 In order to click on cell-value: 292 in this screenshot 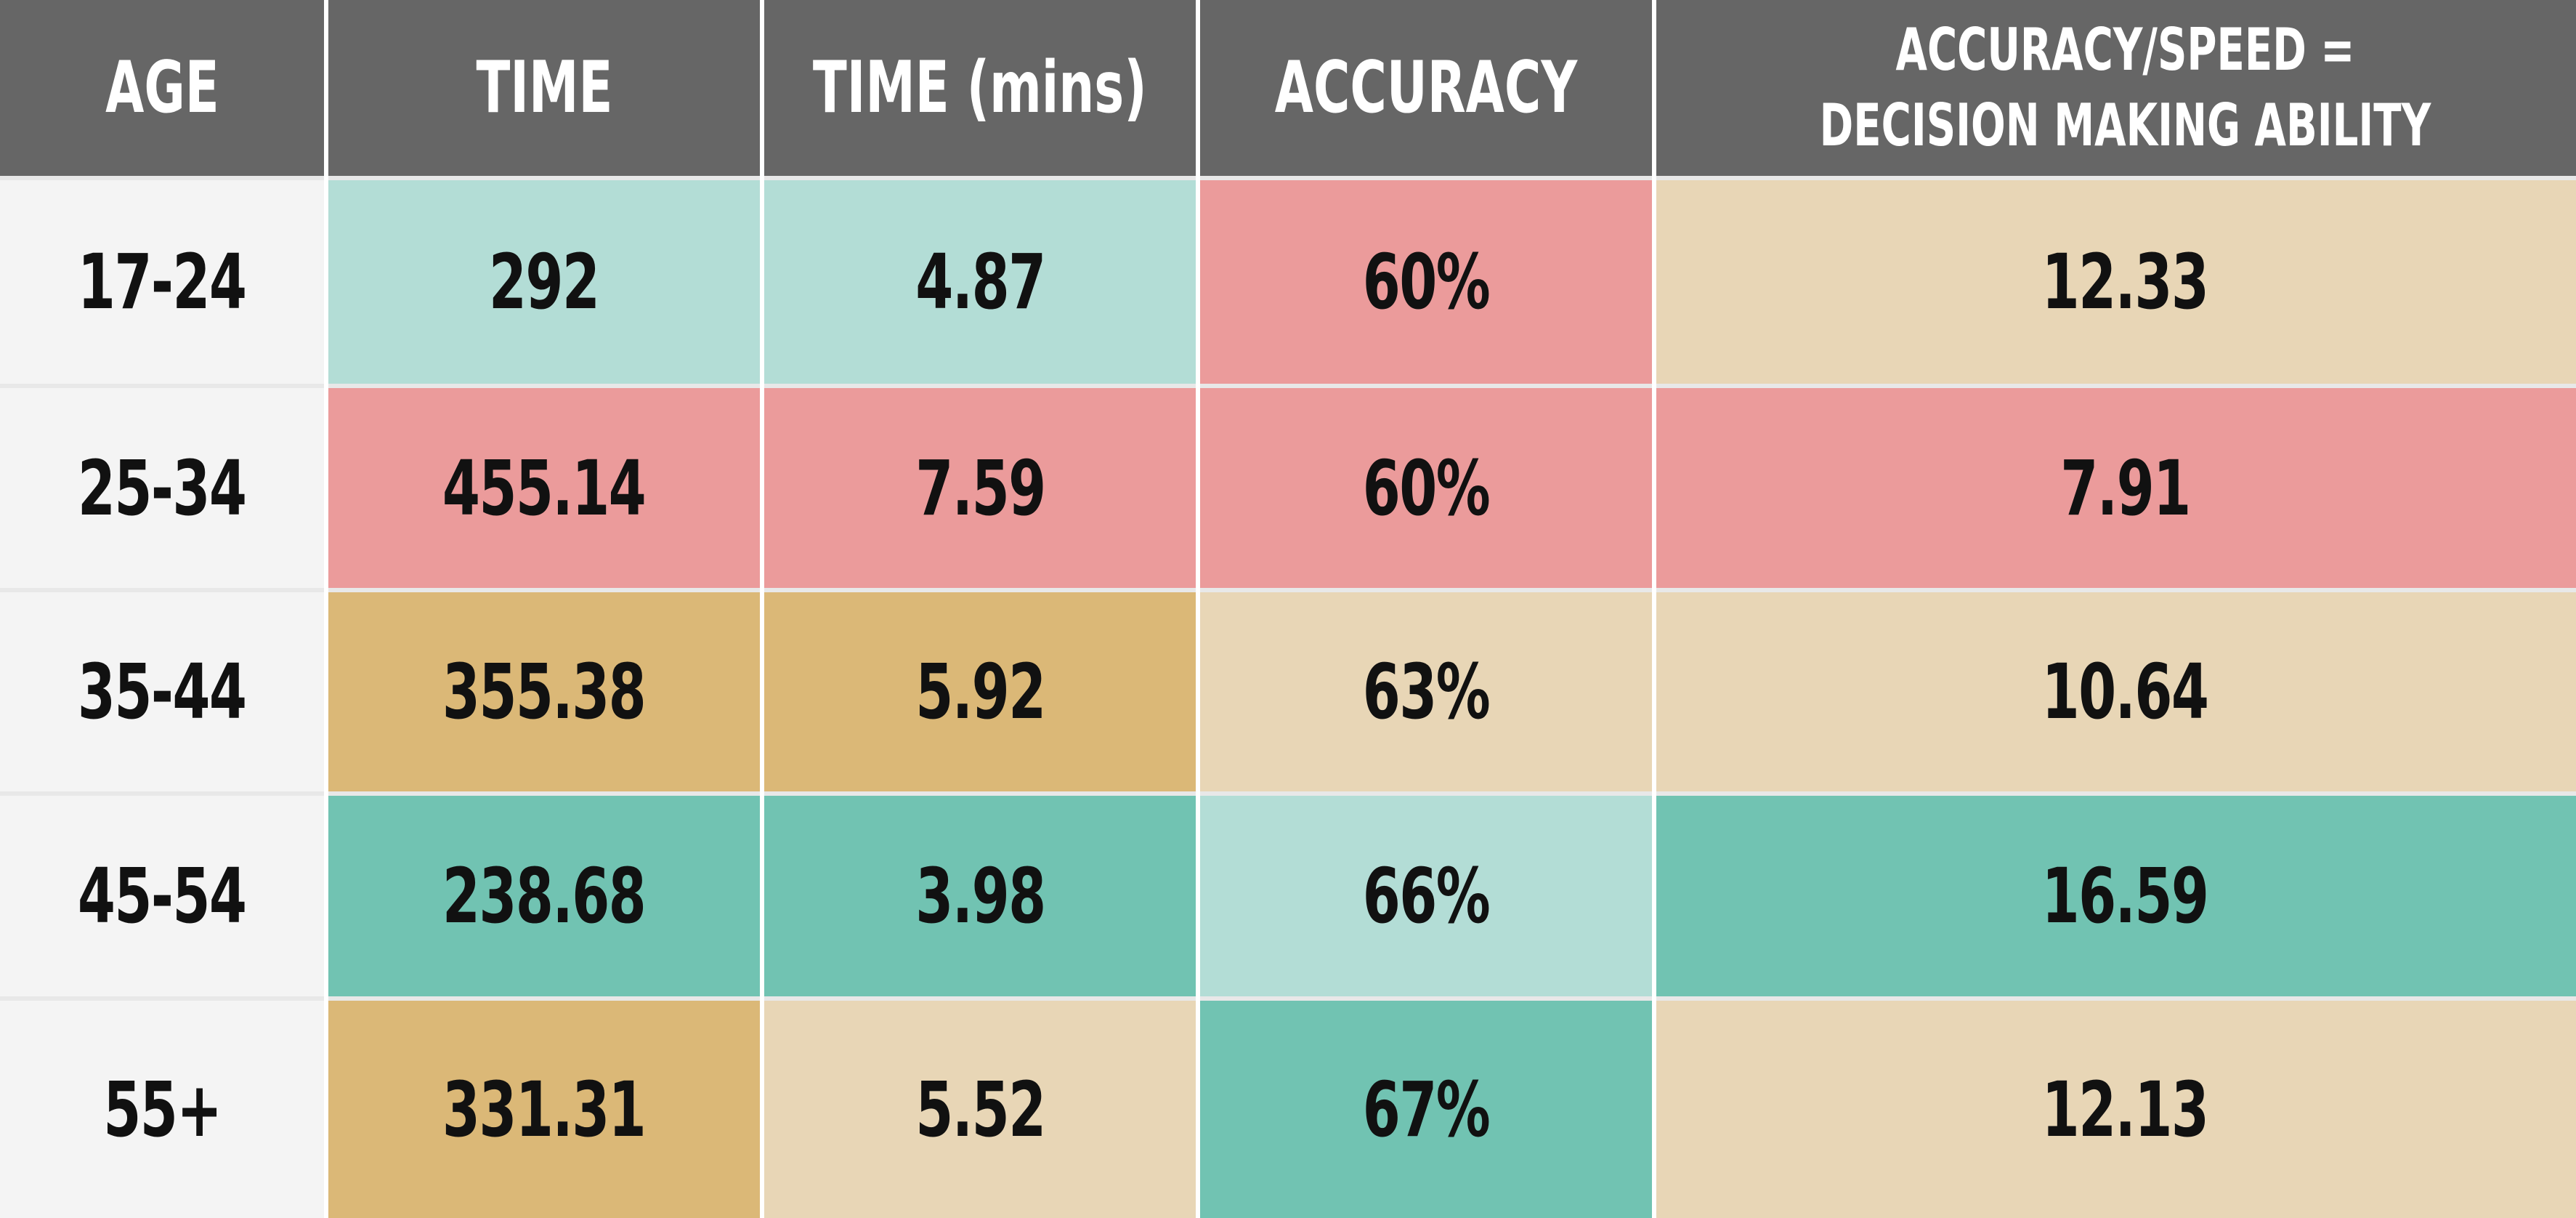, I will do `click(544, 282)`.